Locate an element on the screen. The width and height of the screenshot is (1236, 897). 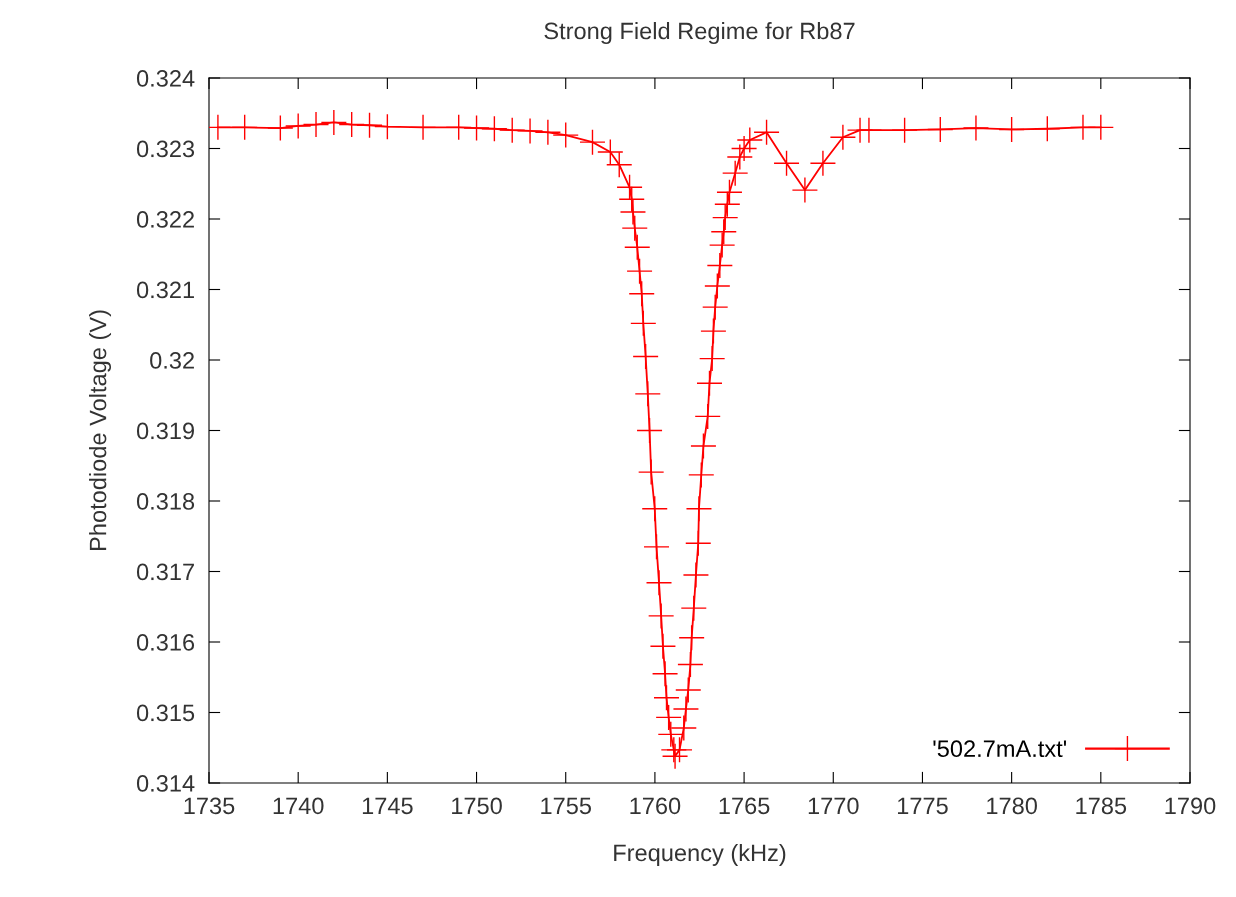
y-tick-label: 0.317 is located at coordinates (165, 572).